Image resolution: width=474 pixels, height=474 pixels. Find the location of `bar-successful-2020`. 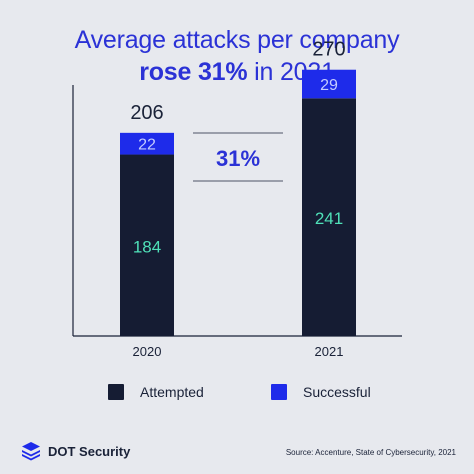

bar-successful-2020 is located at coordinates (147, 143).